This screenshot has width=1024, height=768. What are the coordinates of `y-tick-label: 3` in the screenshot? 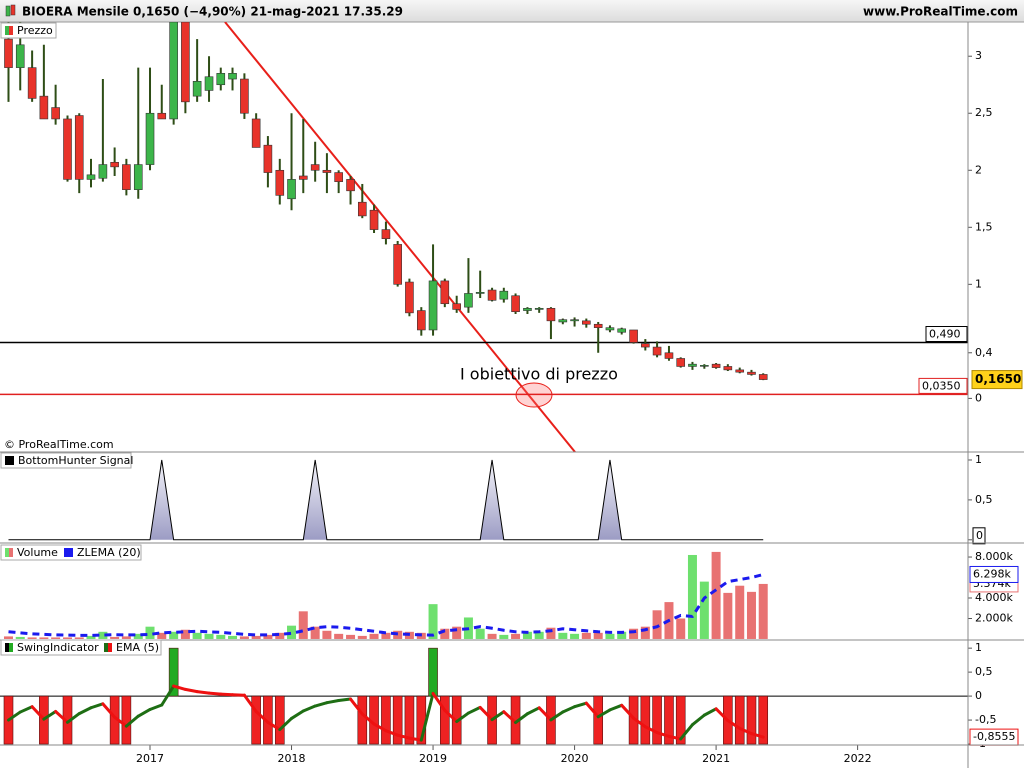 It's located at (978, 55).